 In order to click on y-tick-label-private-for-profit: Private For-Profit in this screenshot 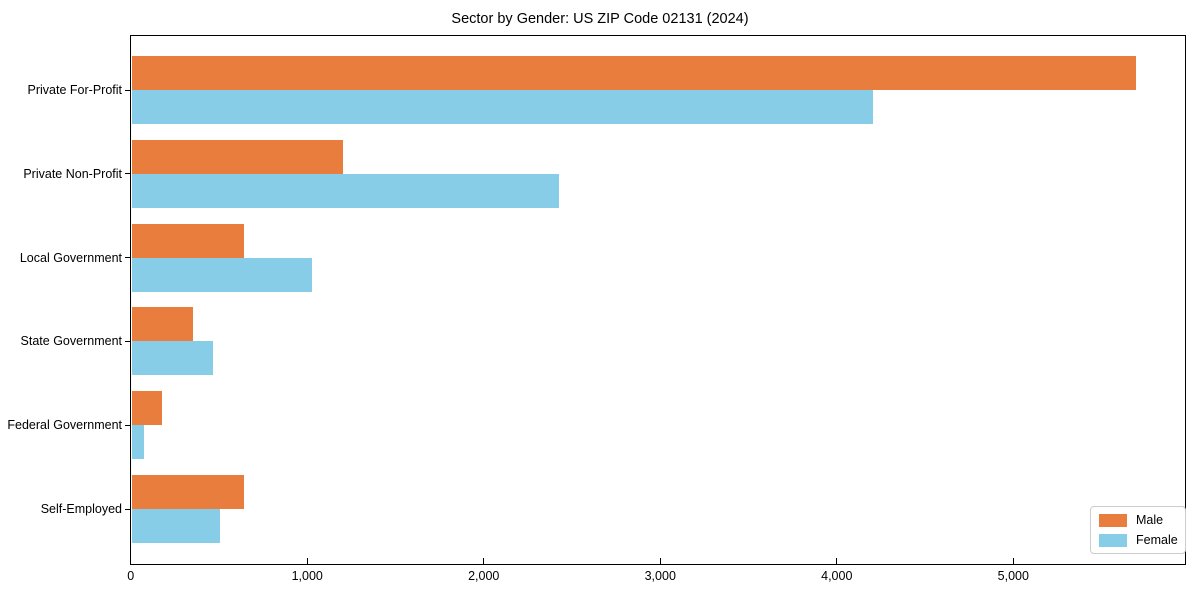, I will do `click(74, 90)`.